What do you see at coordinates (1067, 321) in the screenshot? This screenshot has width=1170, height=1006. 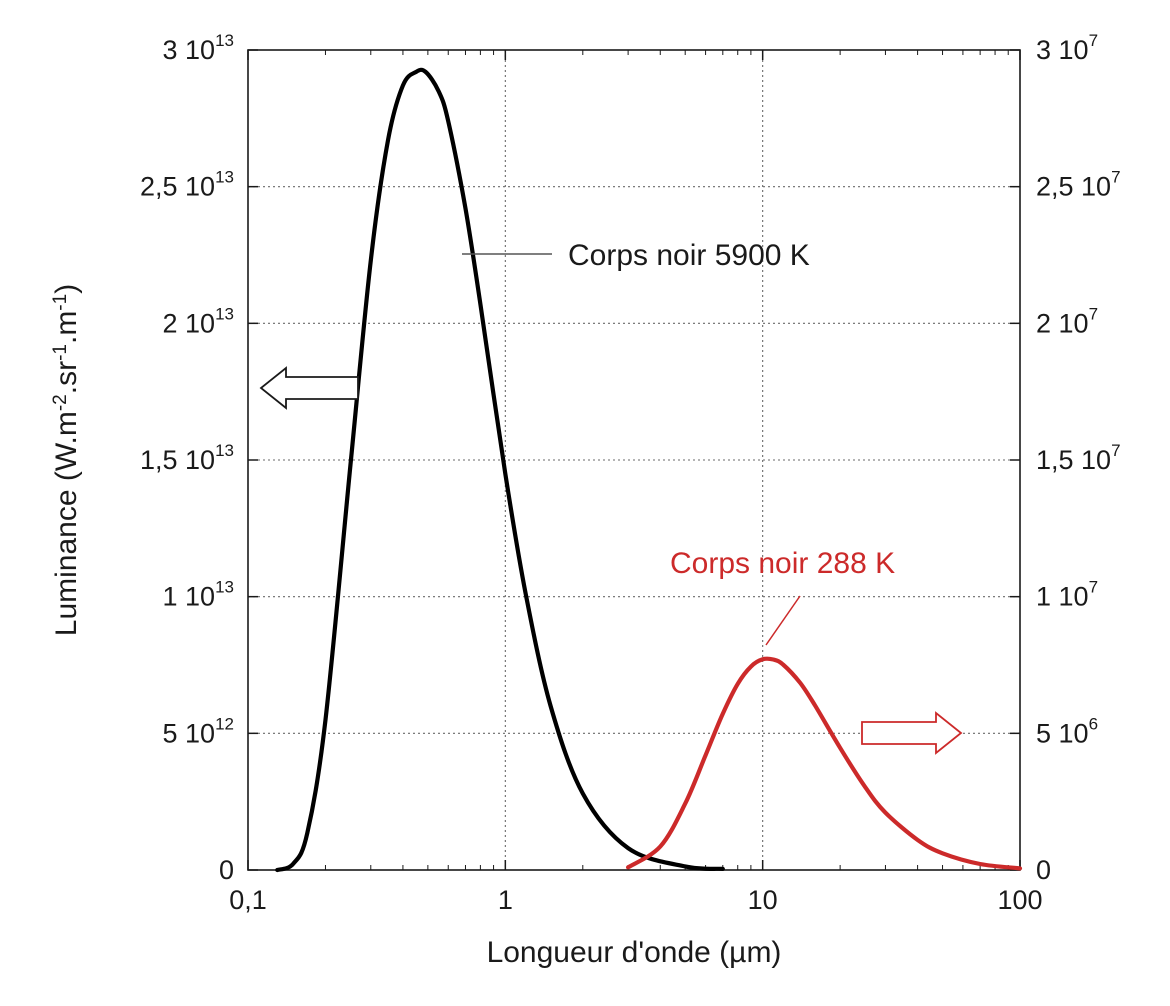 I see `y-right-tick-label: 2 107` at bounding box center [1067, 321].